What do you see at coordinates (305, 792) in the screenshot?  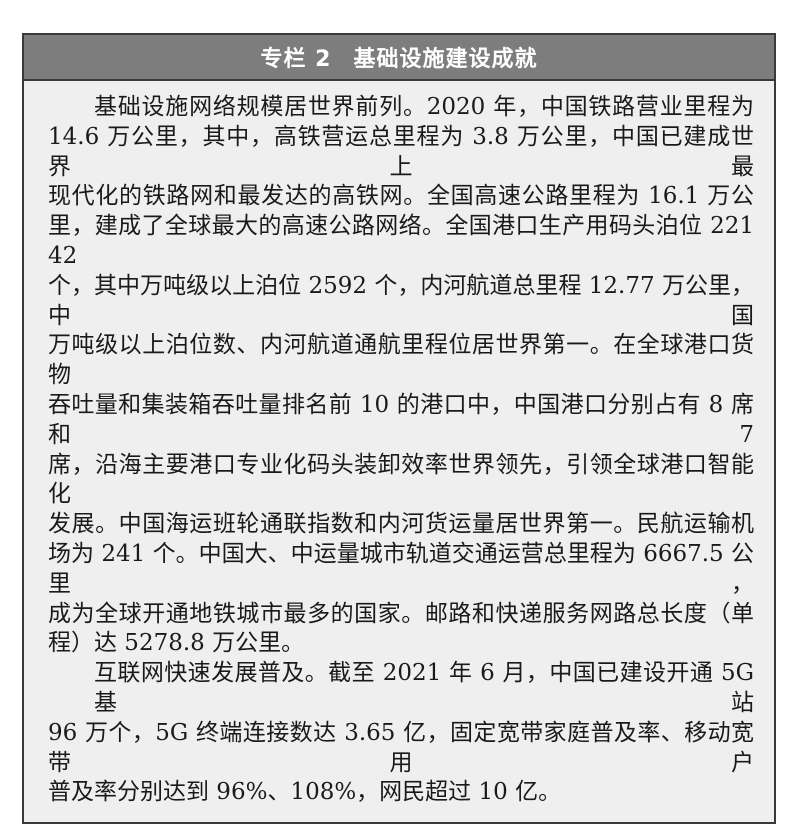 I see `text-line: 普及率分别达到 96%、108%，网民超过 10 亿。` at bounding box center [305, 792].